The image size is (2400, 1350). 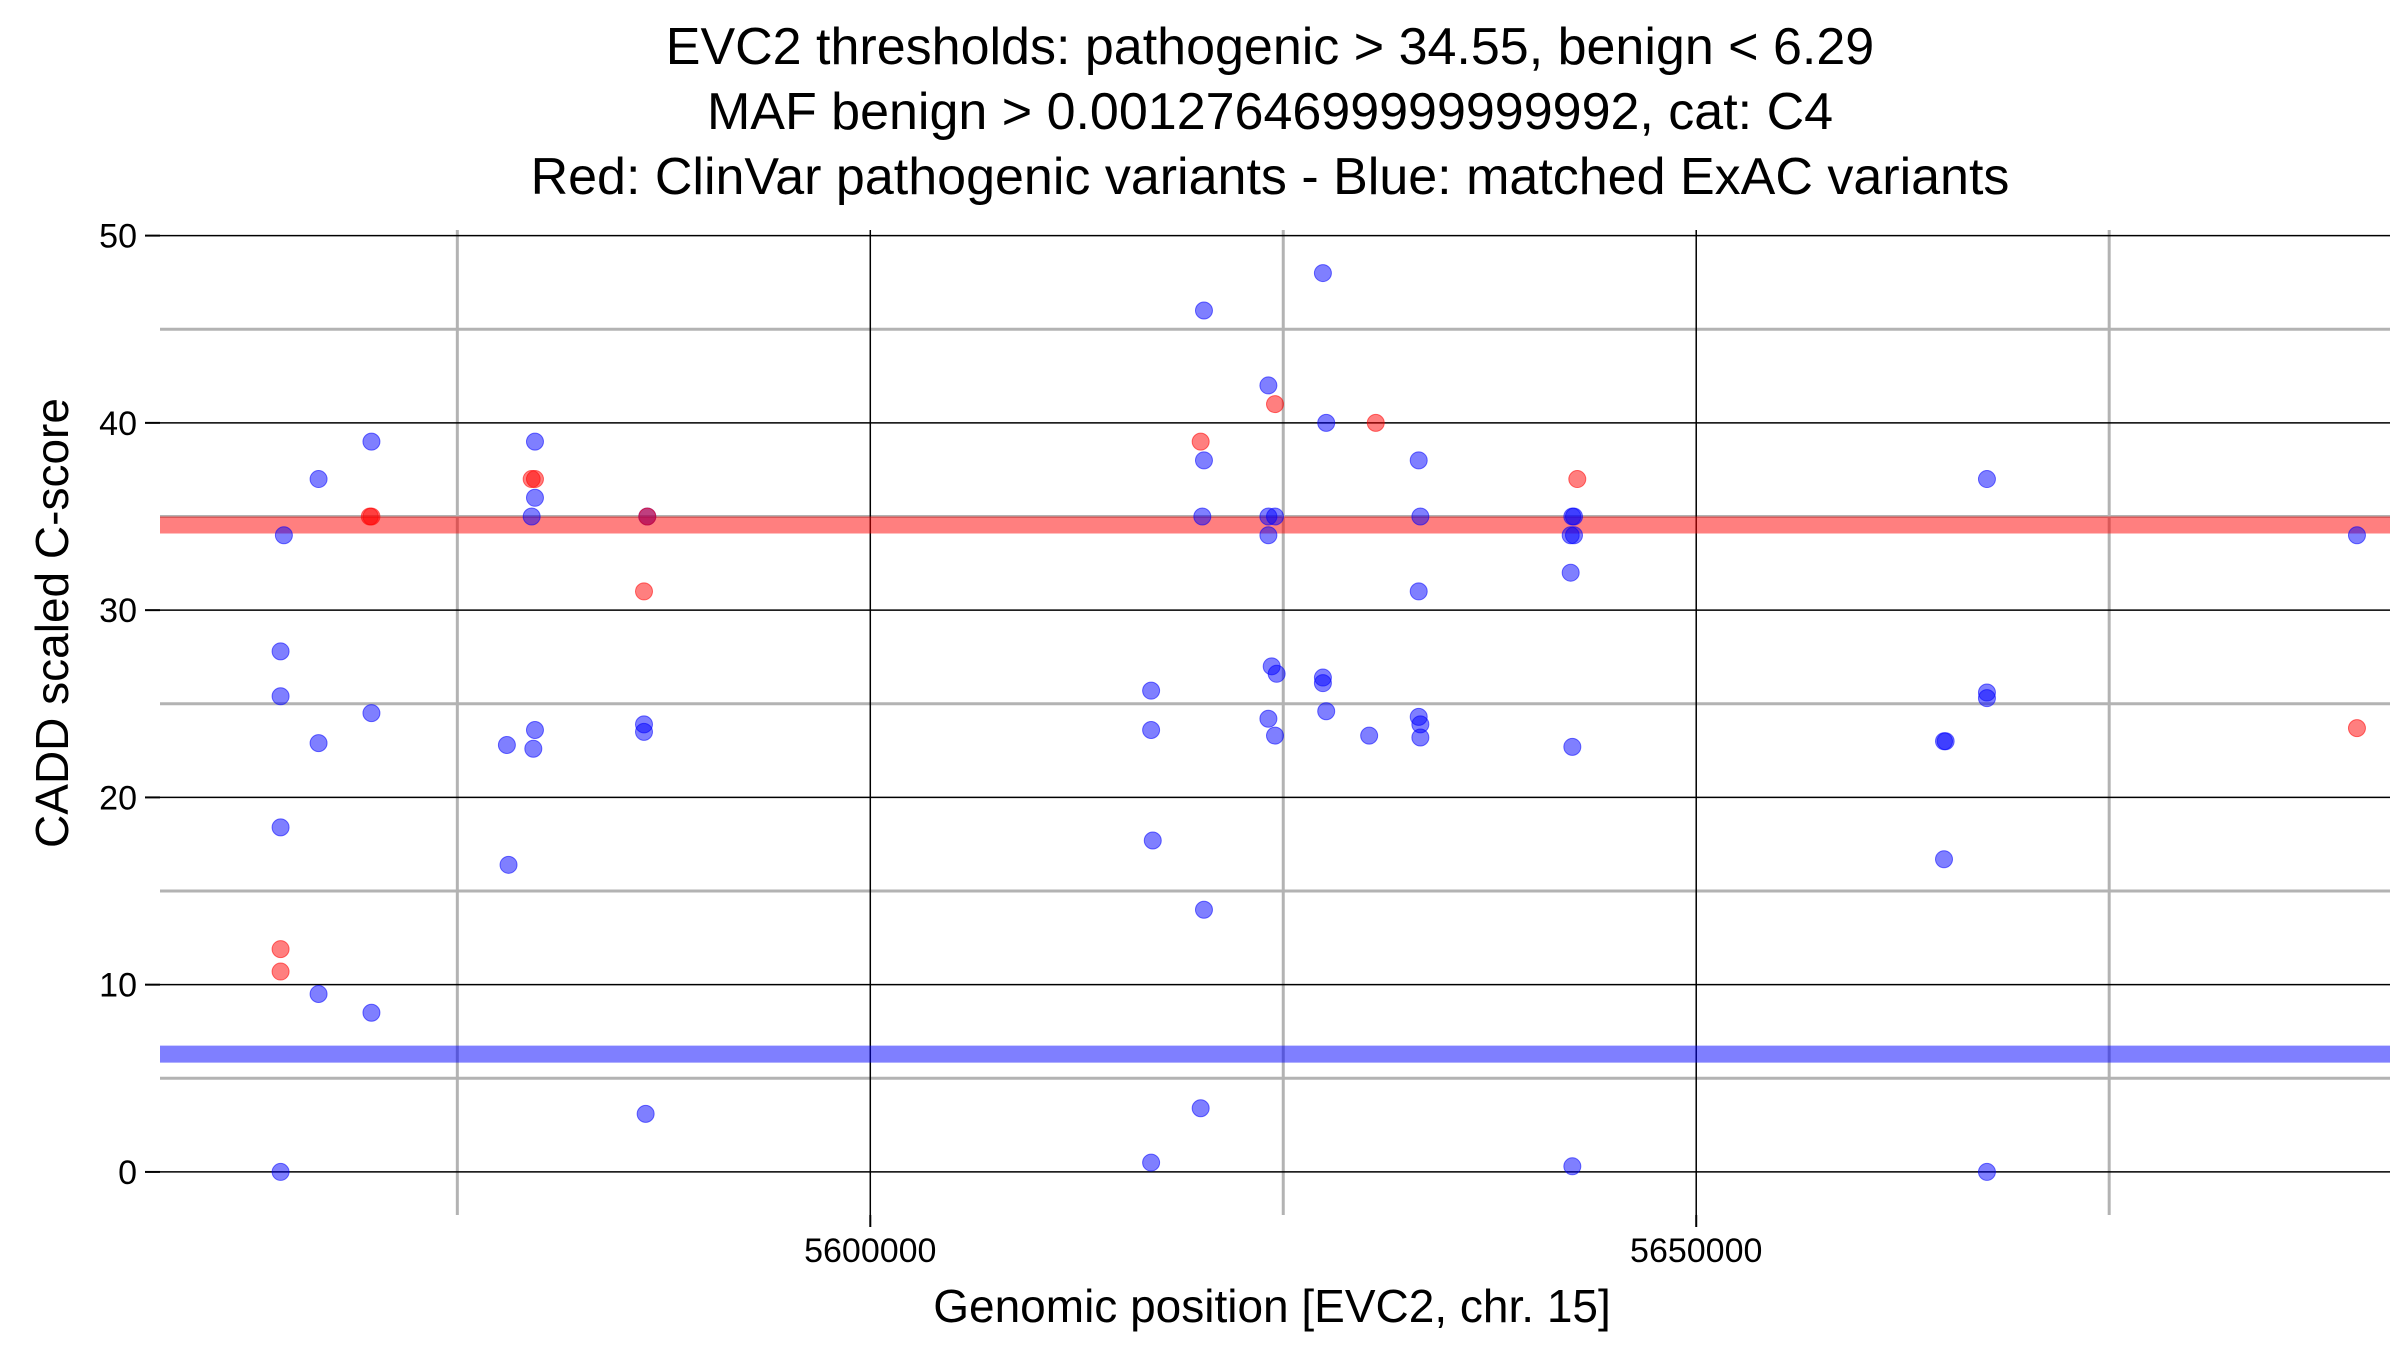 I want to click on y-tick-label: 50, so click(x=118, y=237).